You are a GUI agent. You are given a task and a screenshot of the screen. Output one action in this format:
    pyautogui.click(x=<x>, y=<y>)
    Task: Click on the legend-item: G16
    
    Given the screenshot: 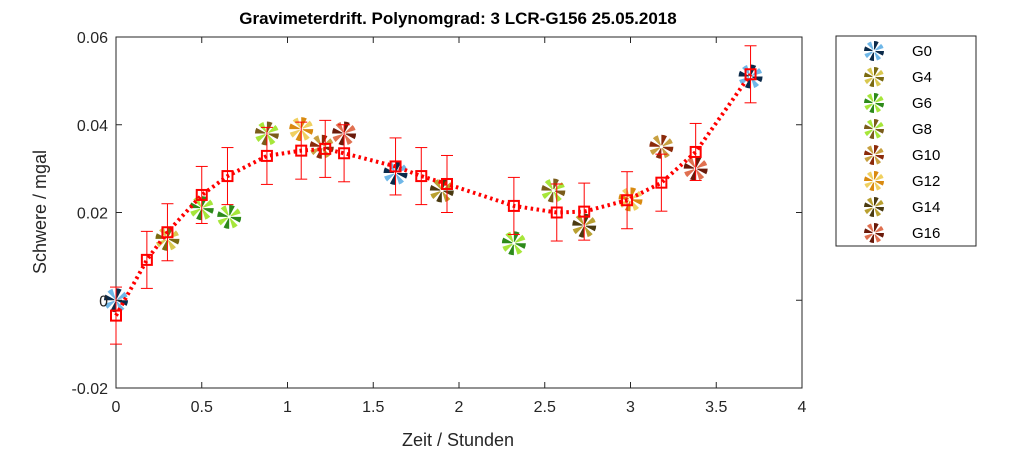 What is the action you would take?
    pyautogui.click(x=902, y=232)
    